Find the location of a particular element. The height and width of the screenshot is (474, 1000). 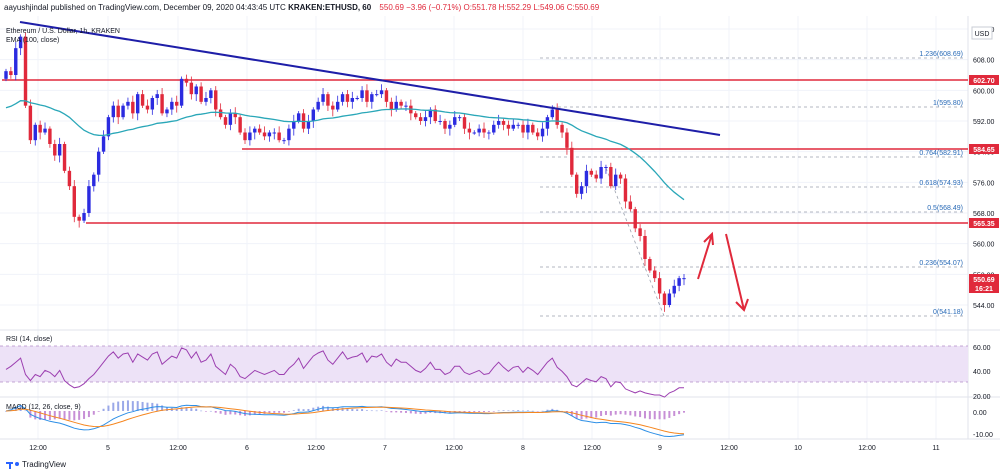

brand-text: TradingView is located at coordinates (44, 464).